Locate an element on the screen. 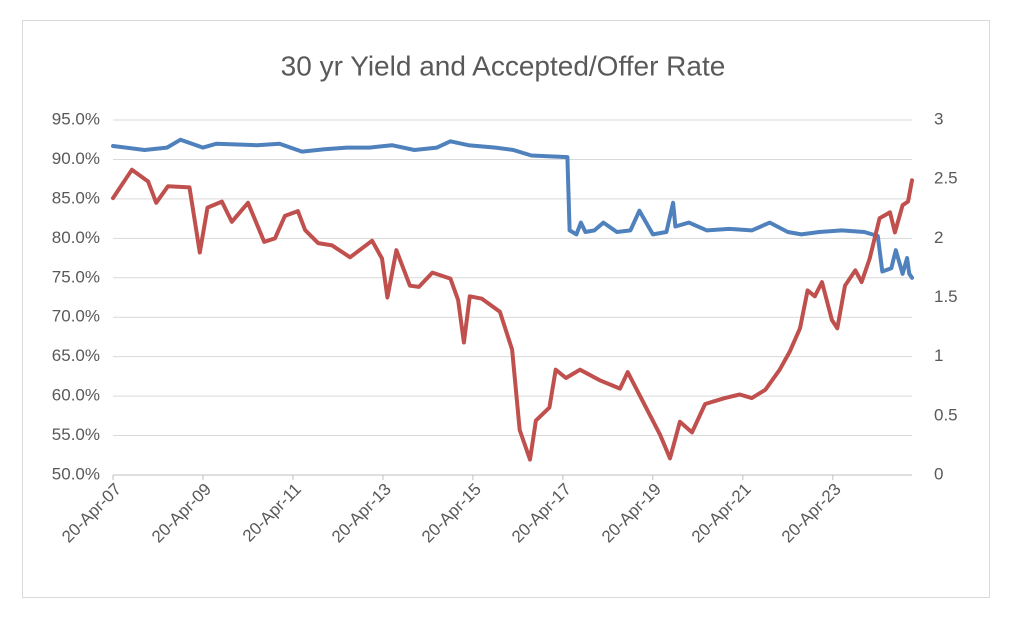  y2-tick-label: 2 is located at coordinates (938, 237).